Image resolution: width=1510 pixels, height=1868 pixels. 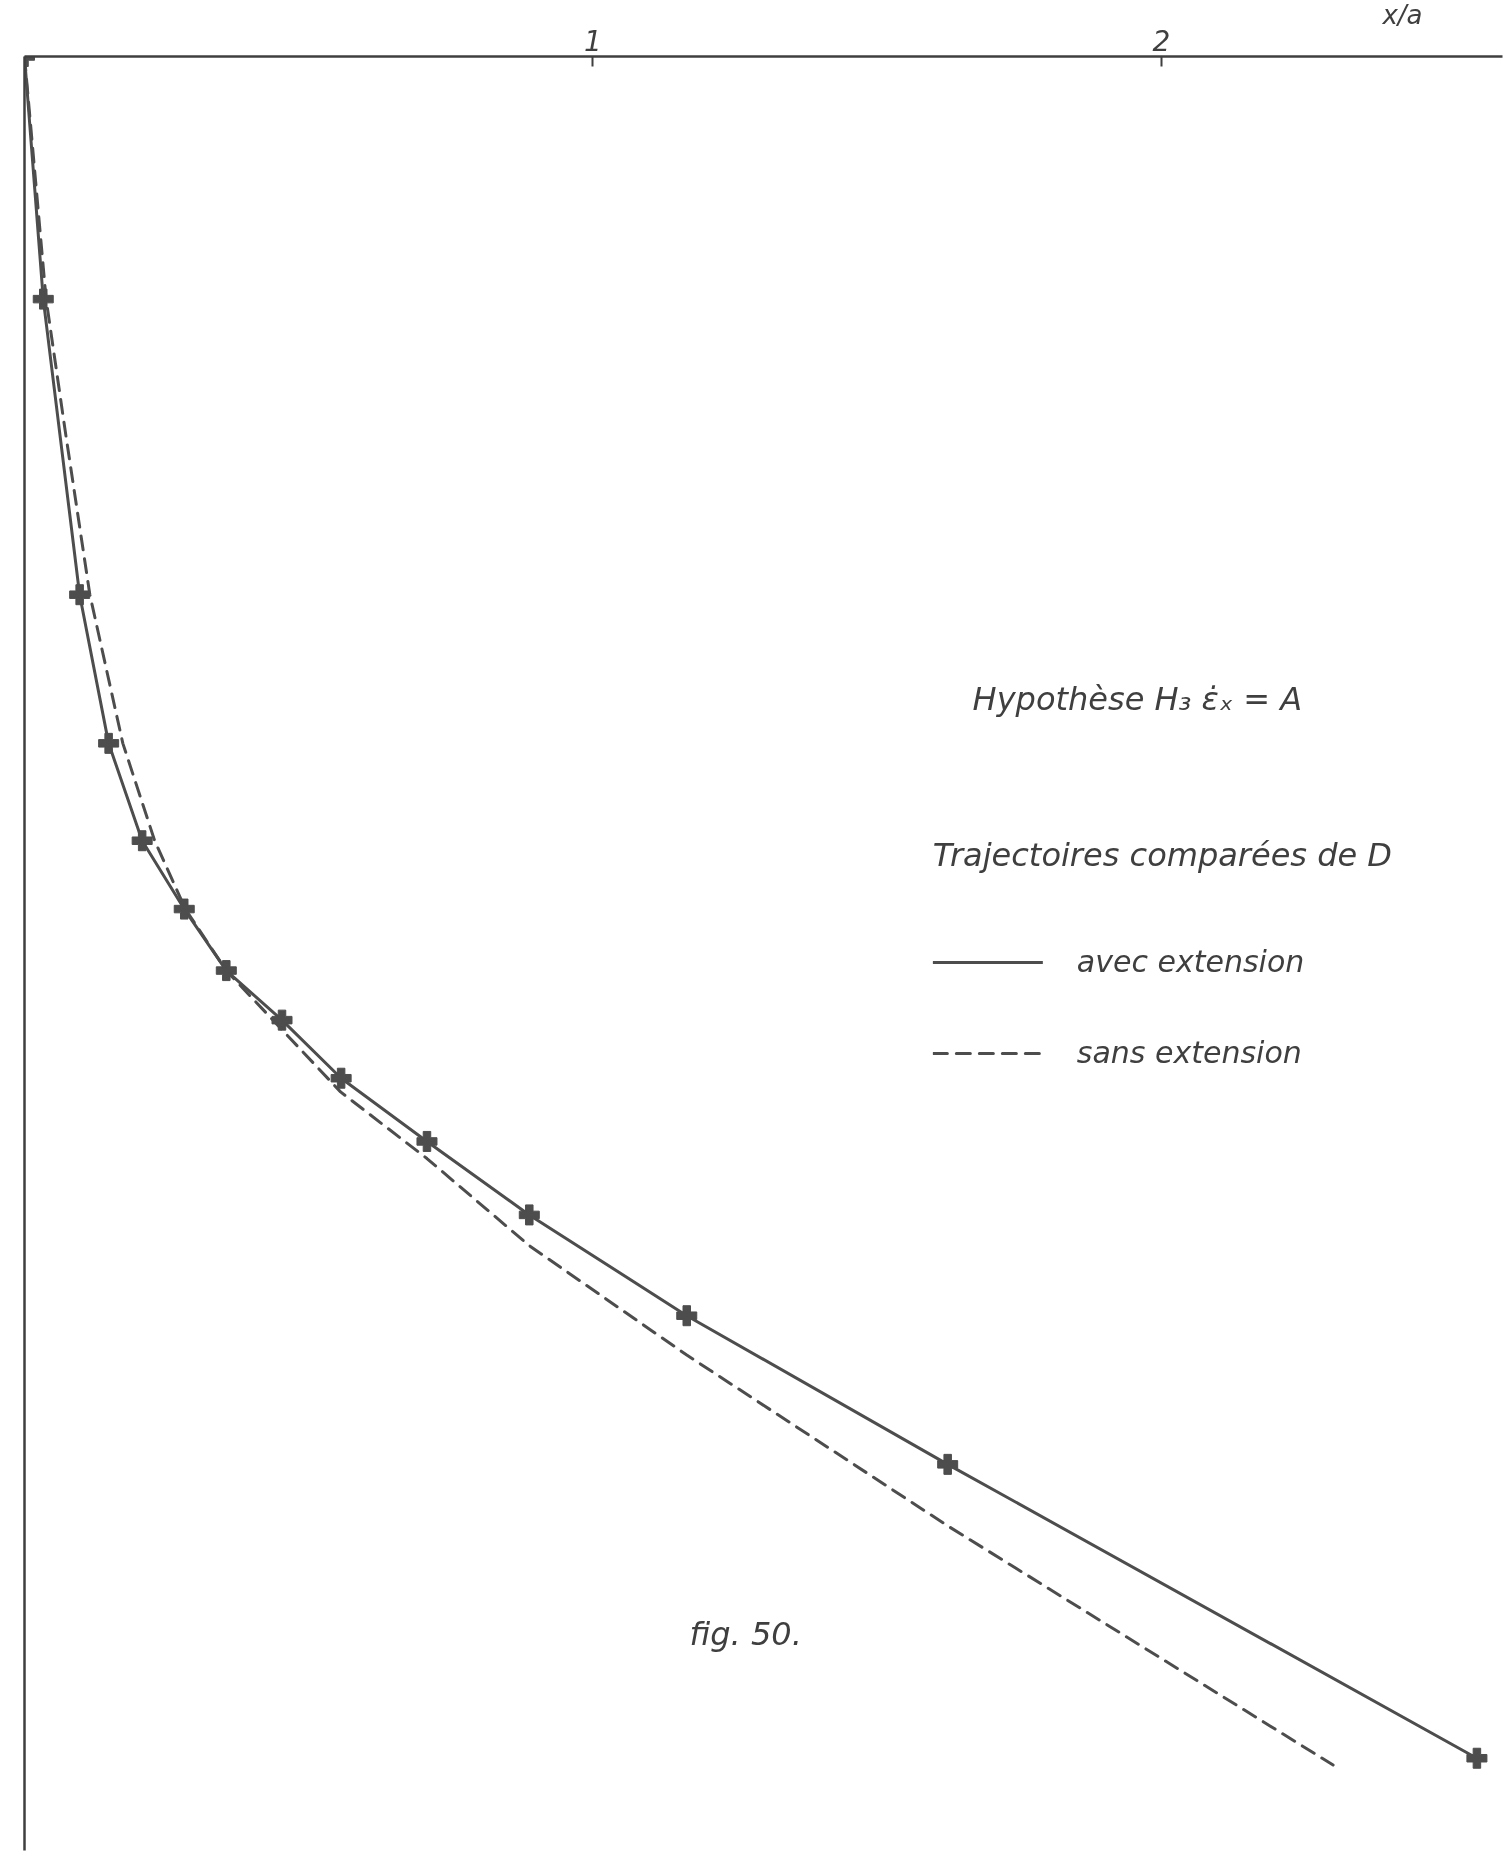 What do you see at coordinates (1161, 41) in the screenshot?
I see `x-tick-label: 2` at bounding box center [1161, 41].